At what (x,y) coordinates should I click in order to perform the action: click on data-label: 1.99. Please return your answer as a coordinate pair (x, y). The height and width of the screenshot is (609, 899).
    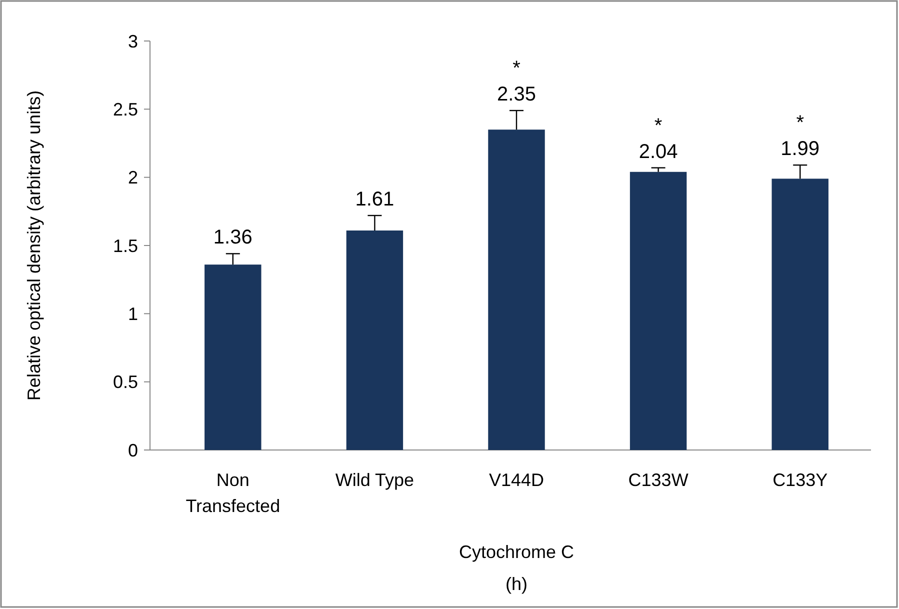
    Looking at the image, I should click on (800, 149).